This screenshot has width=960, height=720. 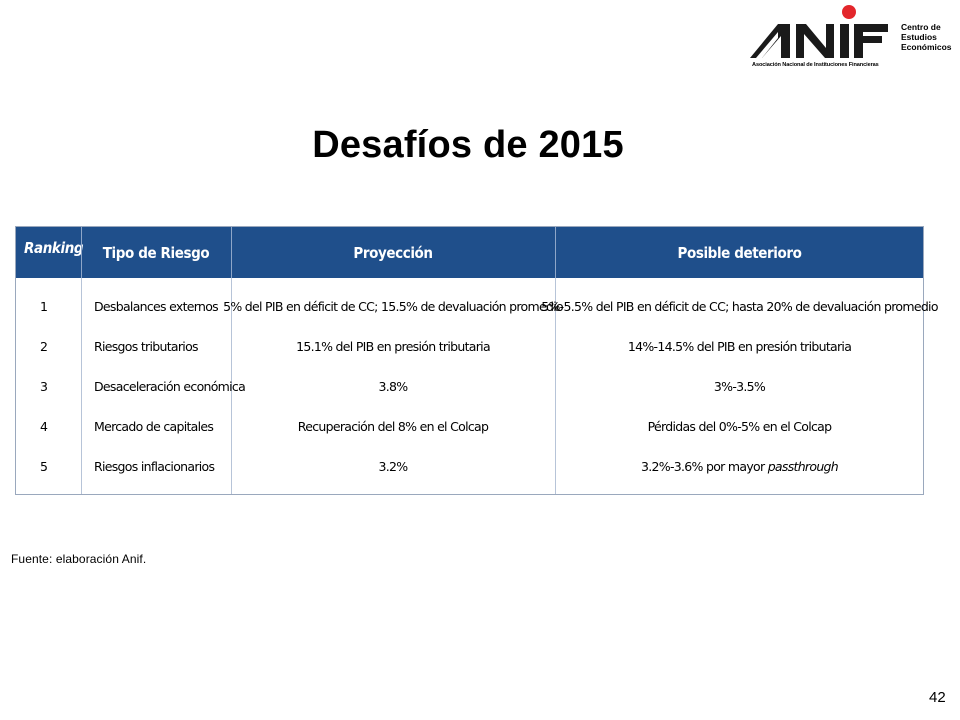 What do you see at coordinates (154, 466) in the screenshot?
I see `cell-tipo: Riesgos inflacionarios` at bounding box center [154, 466].